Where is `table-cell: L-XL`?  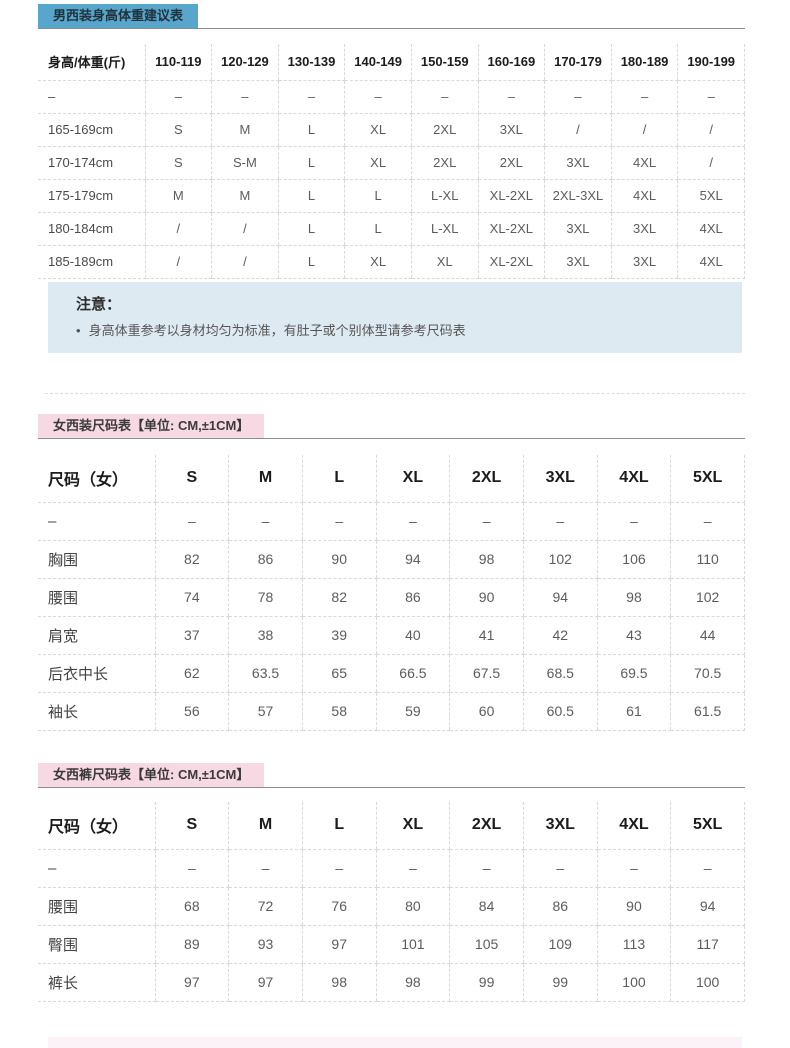 table-cell: L-XL is located at coordinates (444, 196).